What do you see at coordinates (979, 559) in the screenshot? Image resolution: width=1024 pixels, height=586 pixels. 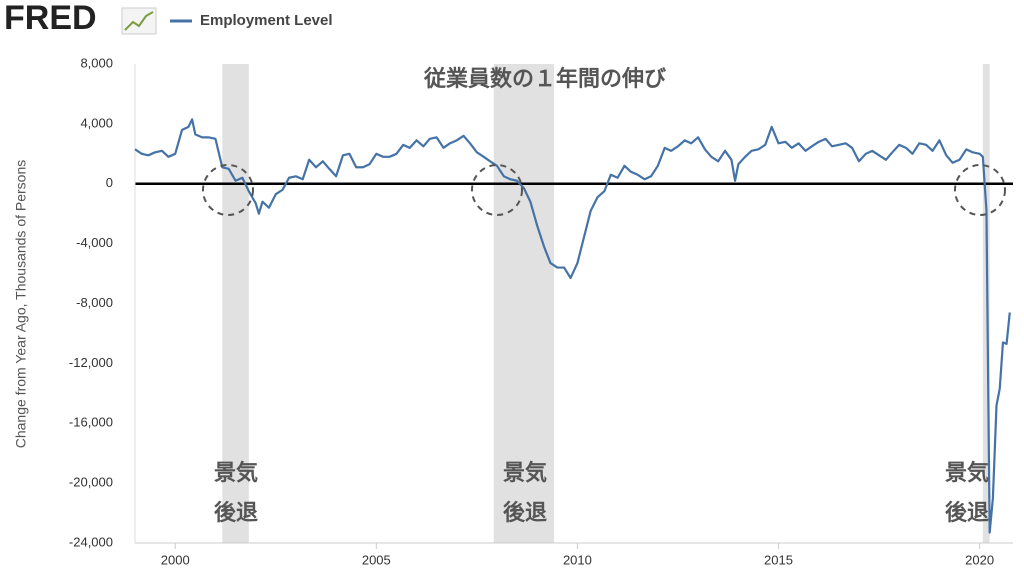 I see `x-tick-label: 2020` at bounding box center [979, 559].